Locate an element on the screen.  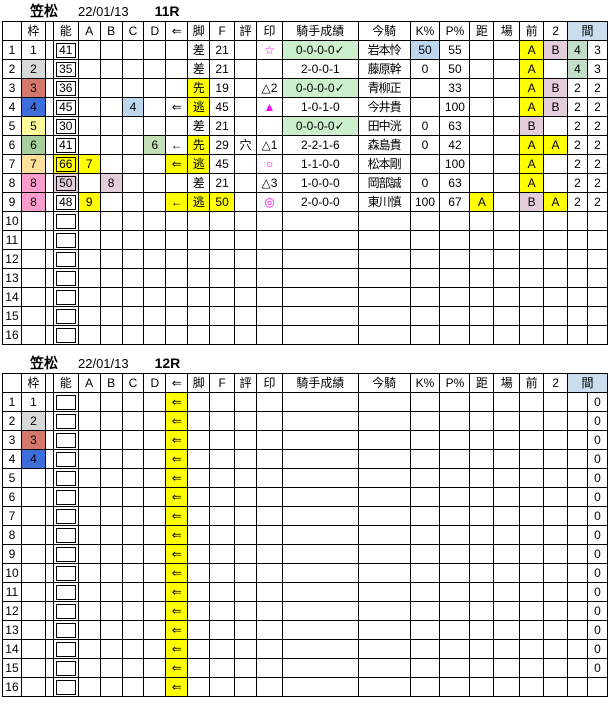
header-kyaku: 脚 is located at coordinates (199, 383).